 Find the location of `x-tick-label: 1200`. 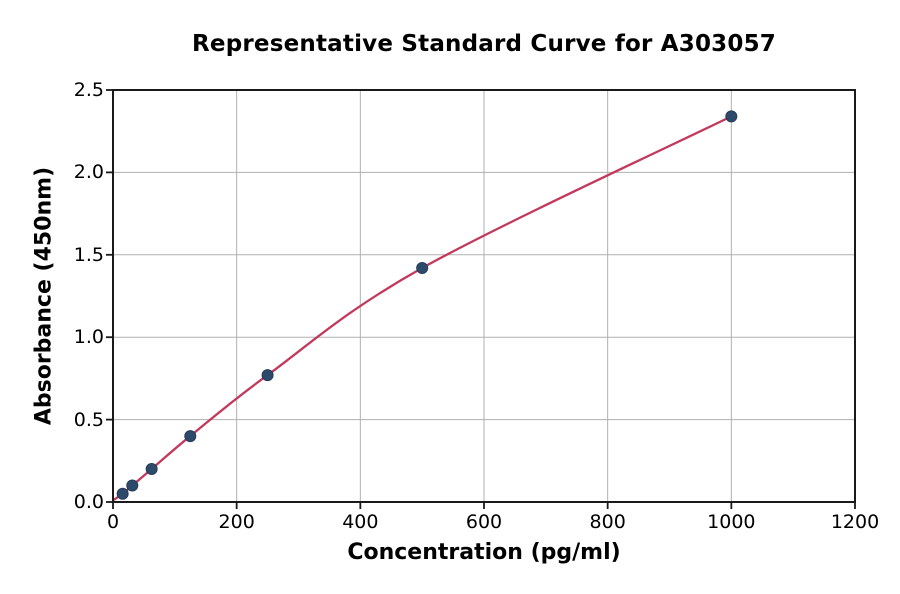

x-tick-label: 1200 is located at coordinates (855, 522).